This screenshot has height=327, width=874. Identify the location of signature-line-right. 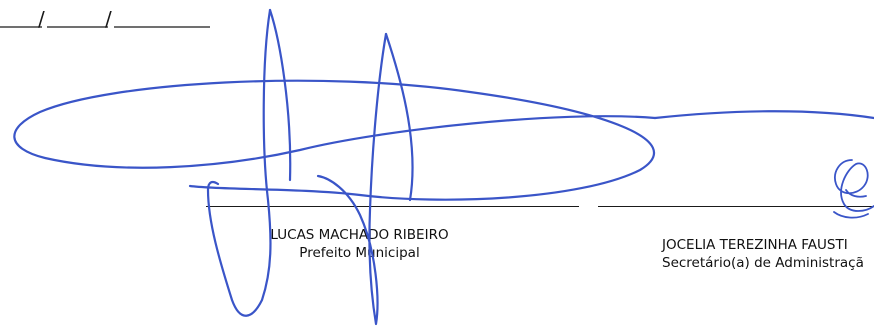
(736, 206).